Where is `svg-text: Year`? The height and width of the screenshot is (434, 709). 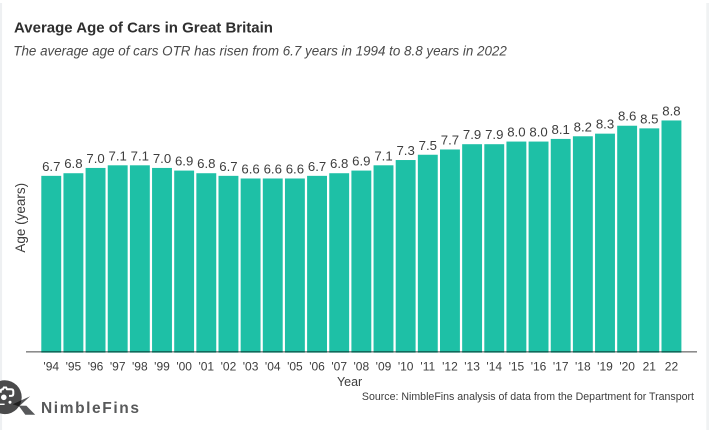 svg-text: Year is located at coordinates (349, 382).